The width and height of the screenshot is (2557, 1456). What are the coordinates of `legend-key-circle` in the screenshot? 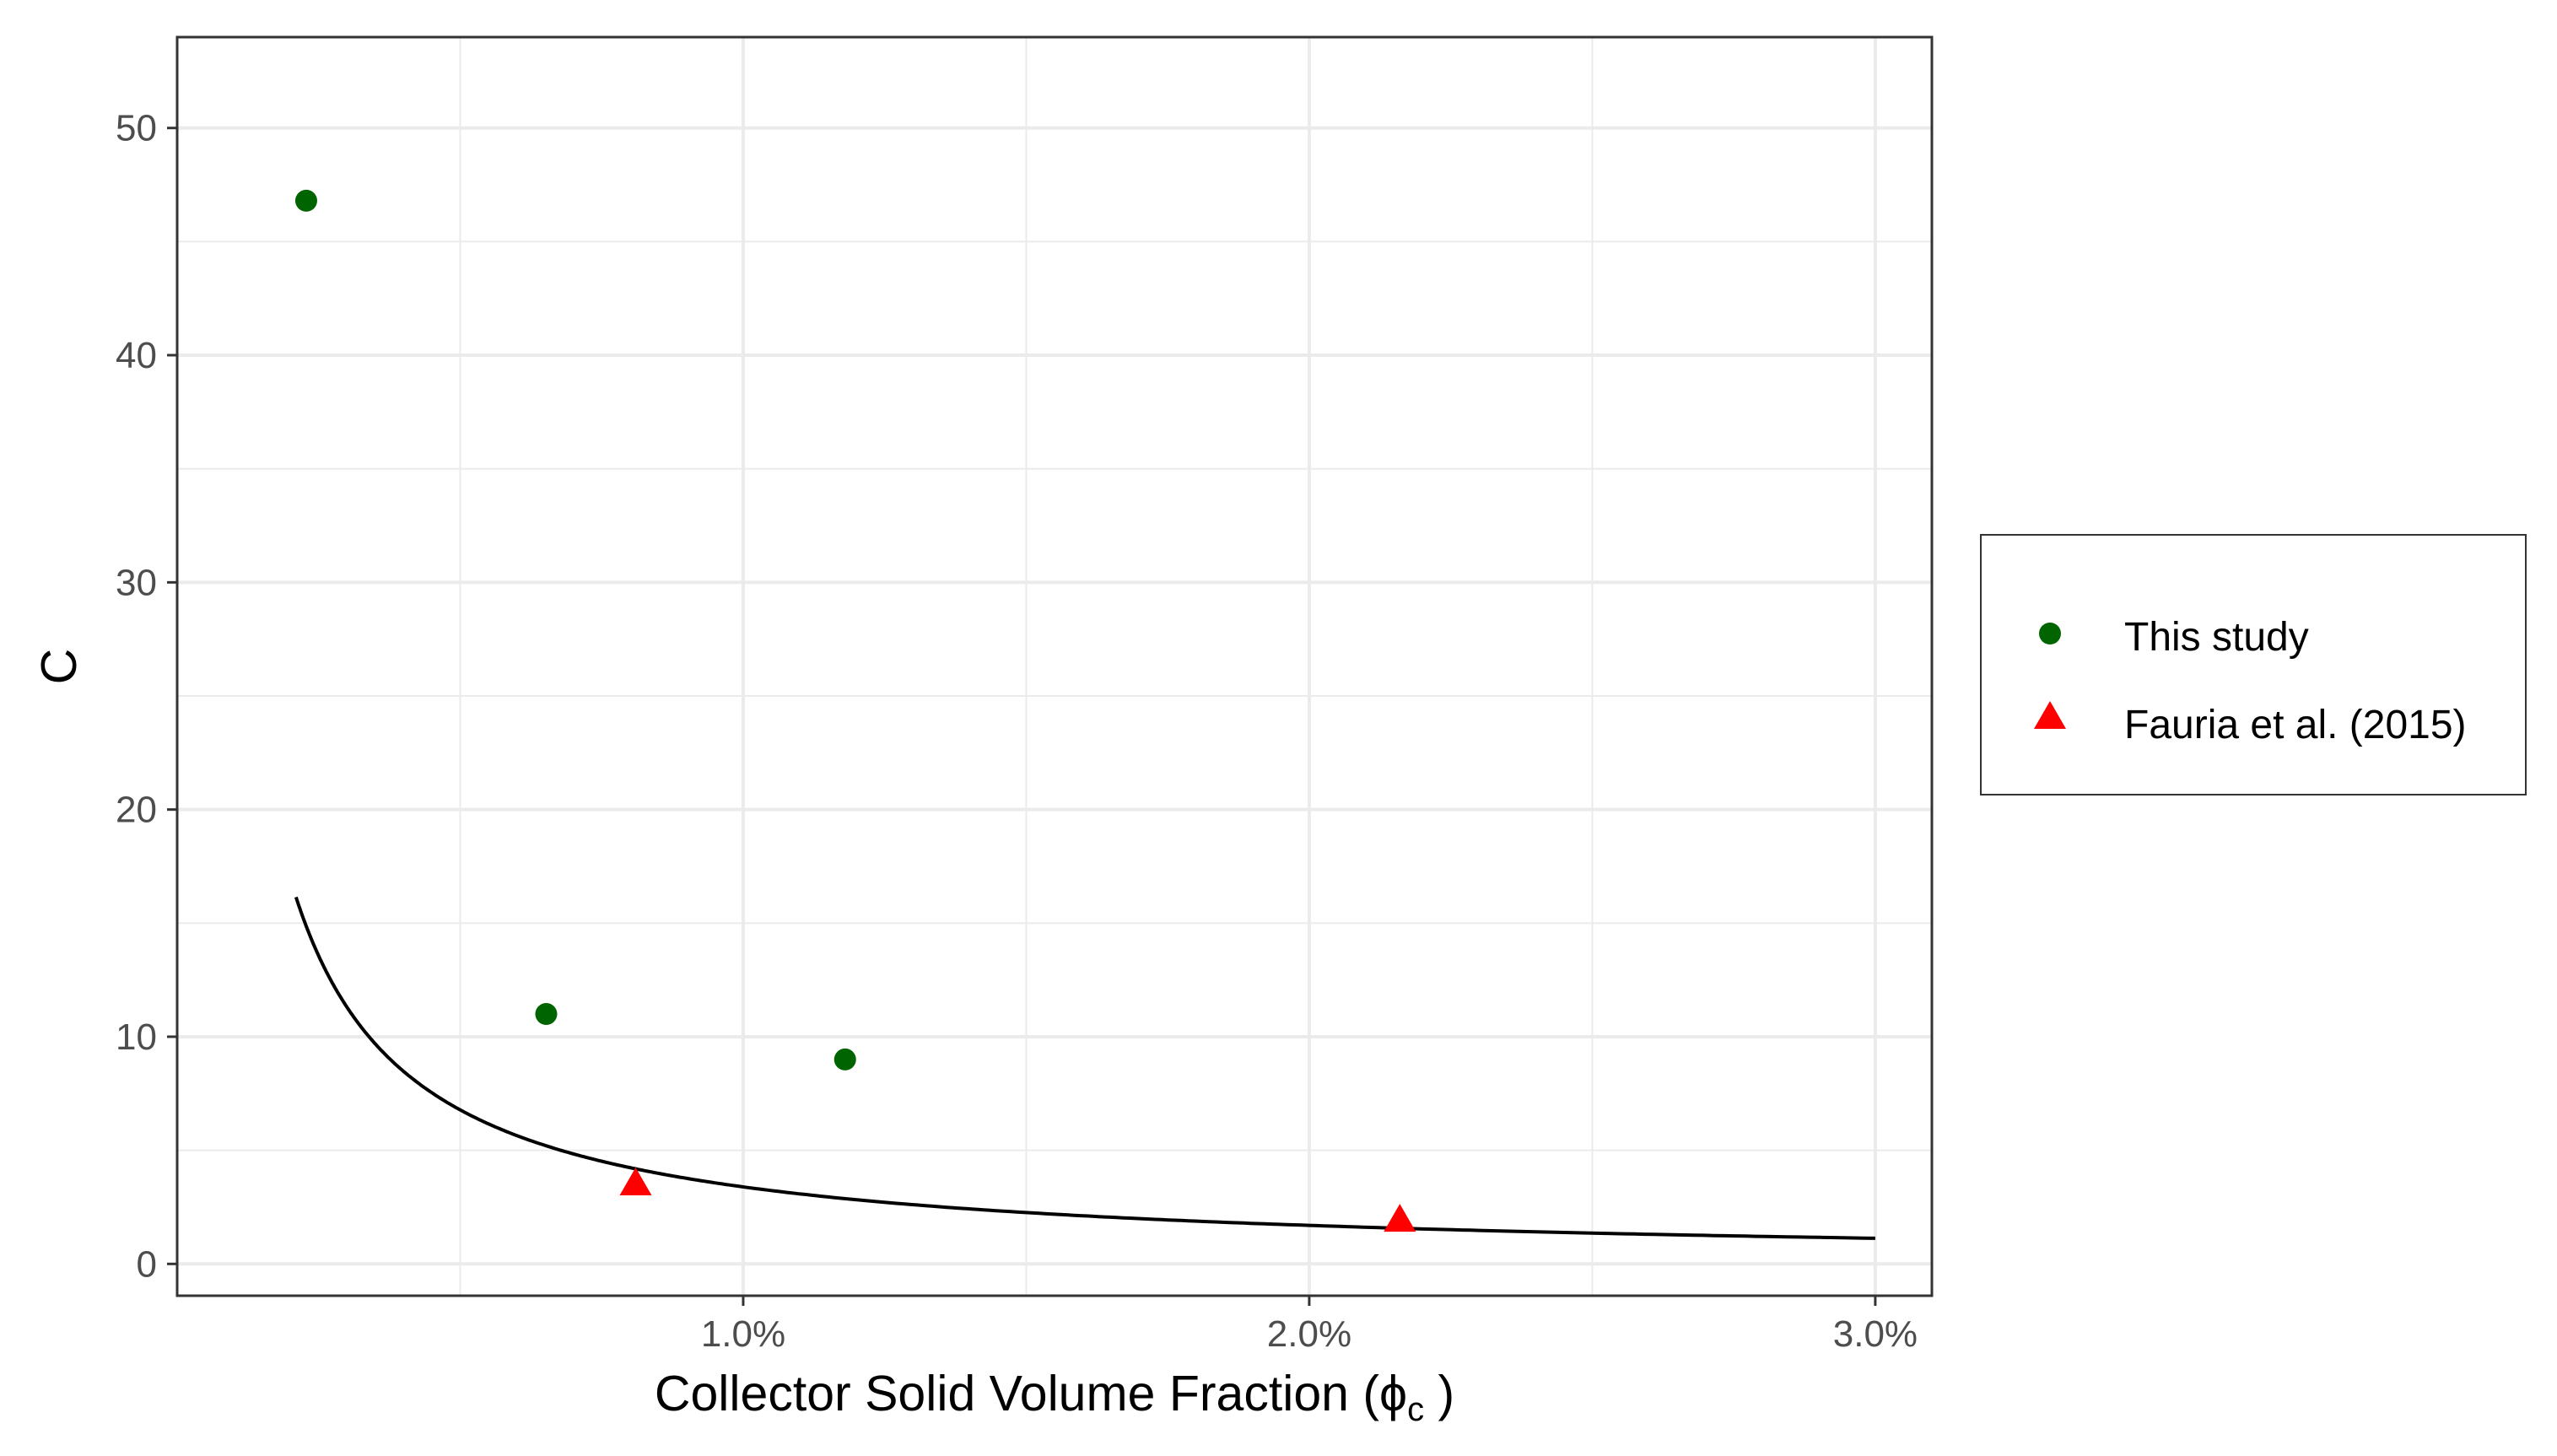 It's located at (2050, 633).